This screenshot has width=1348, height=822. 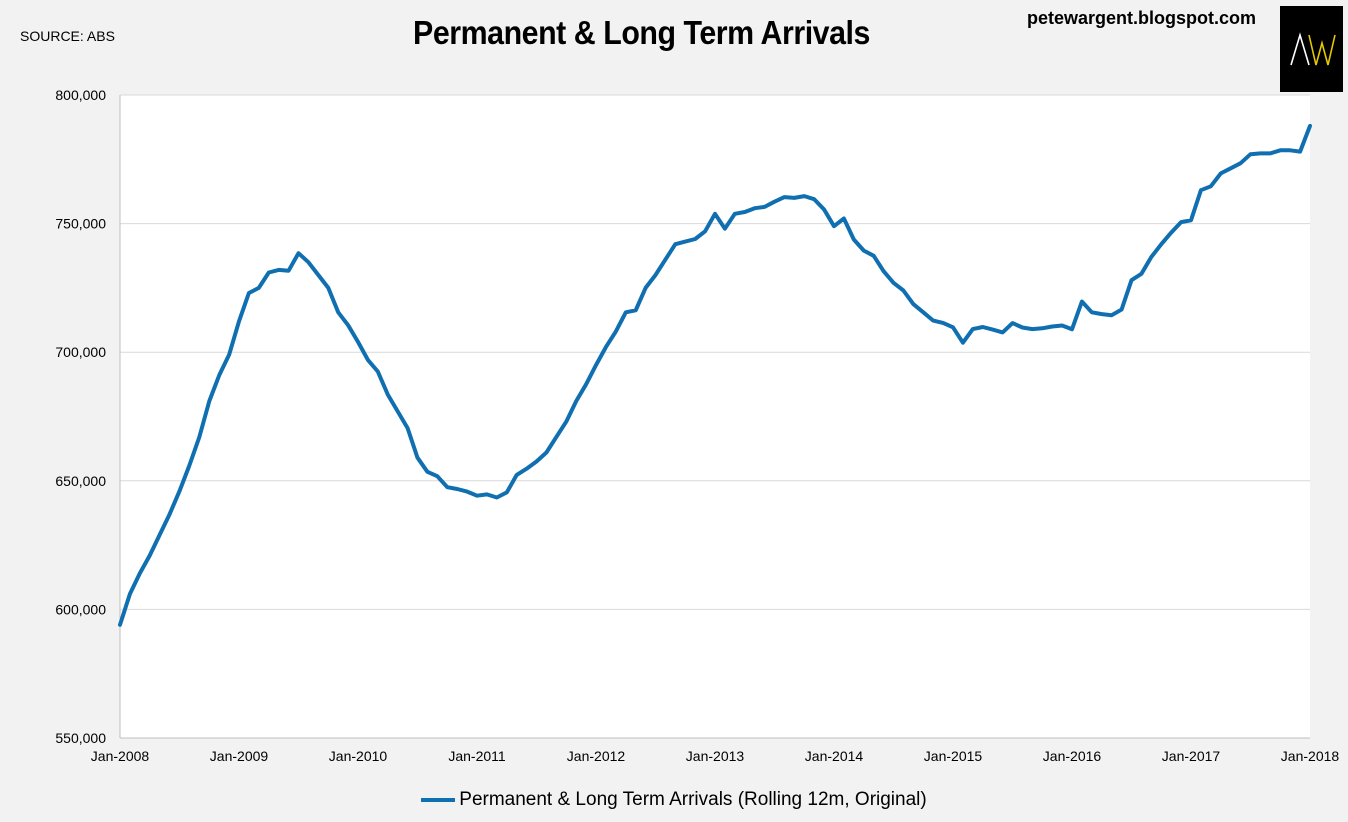 I want to click on x-tick-label: Jan-2013, so click(x=715, y=756).